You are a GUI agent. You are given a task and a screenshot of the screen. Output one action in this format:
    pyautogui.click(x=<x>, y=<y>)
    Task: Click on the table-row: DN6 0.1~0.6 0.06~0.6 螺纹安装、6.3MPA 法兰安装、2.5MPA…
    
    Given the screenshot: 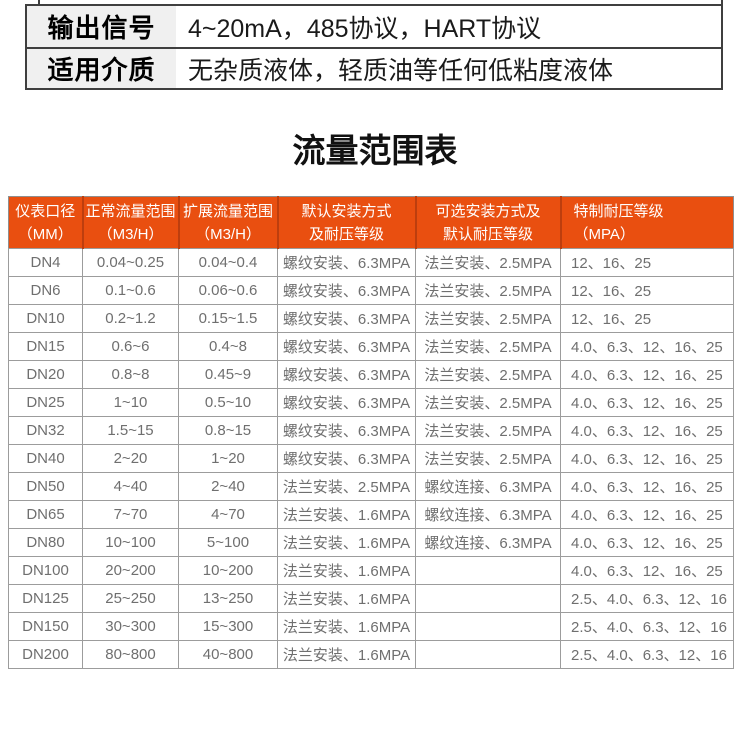 What is the action you would take?
    pyautogui.click(x=371, y=290)
    